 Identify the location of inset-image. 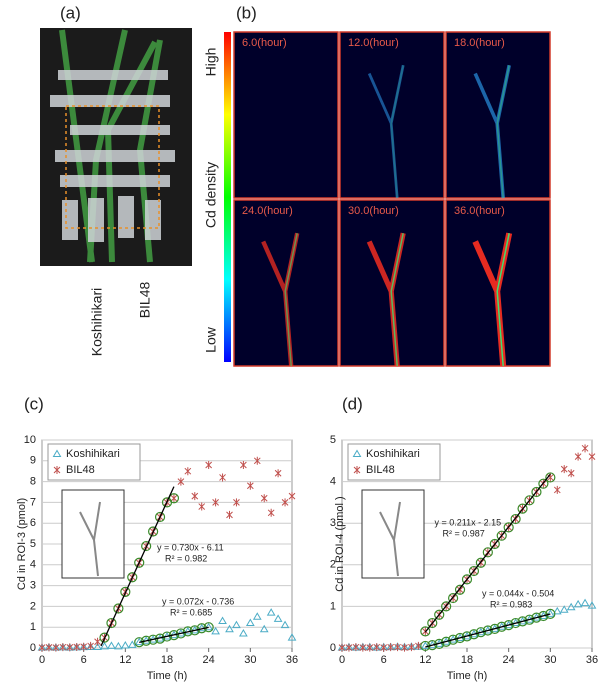
(93, 534).